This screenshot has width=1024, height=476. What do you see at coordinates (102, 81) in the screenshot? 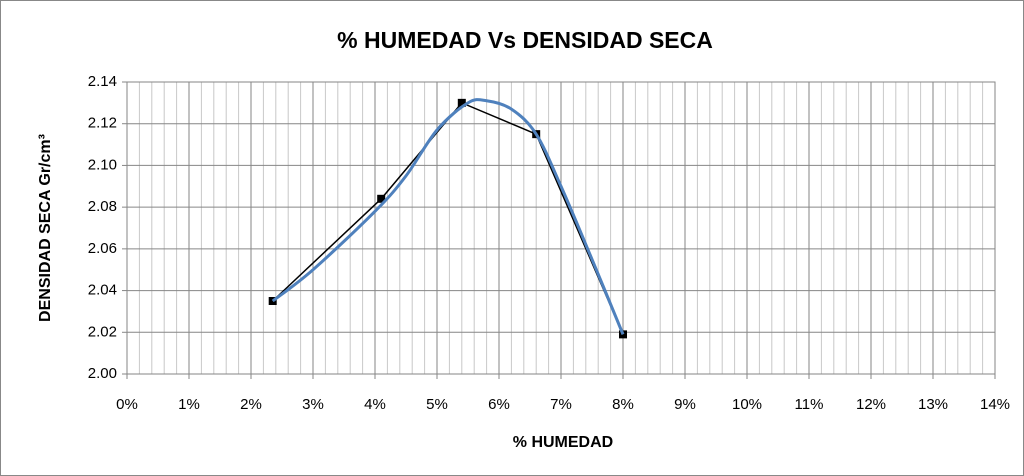
I see `y-tick-label: 2.14` at bounding box center [102, 81].